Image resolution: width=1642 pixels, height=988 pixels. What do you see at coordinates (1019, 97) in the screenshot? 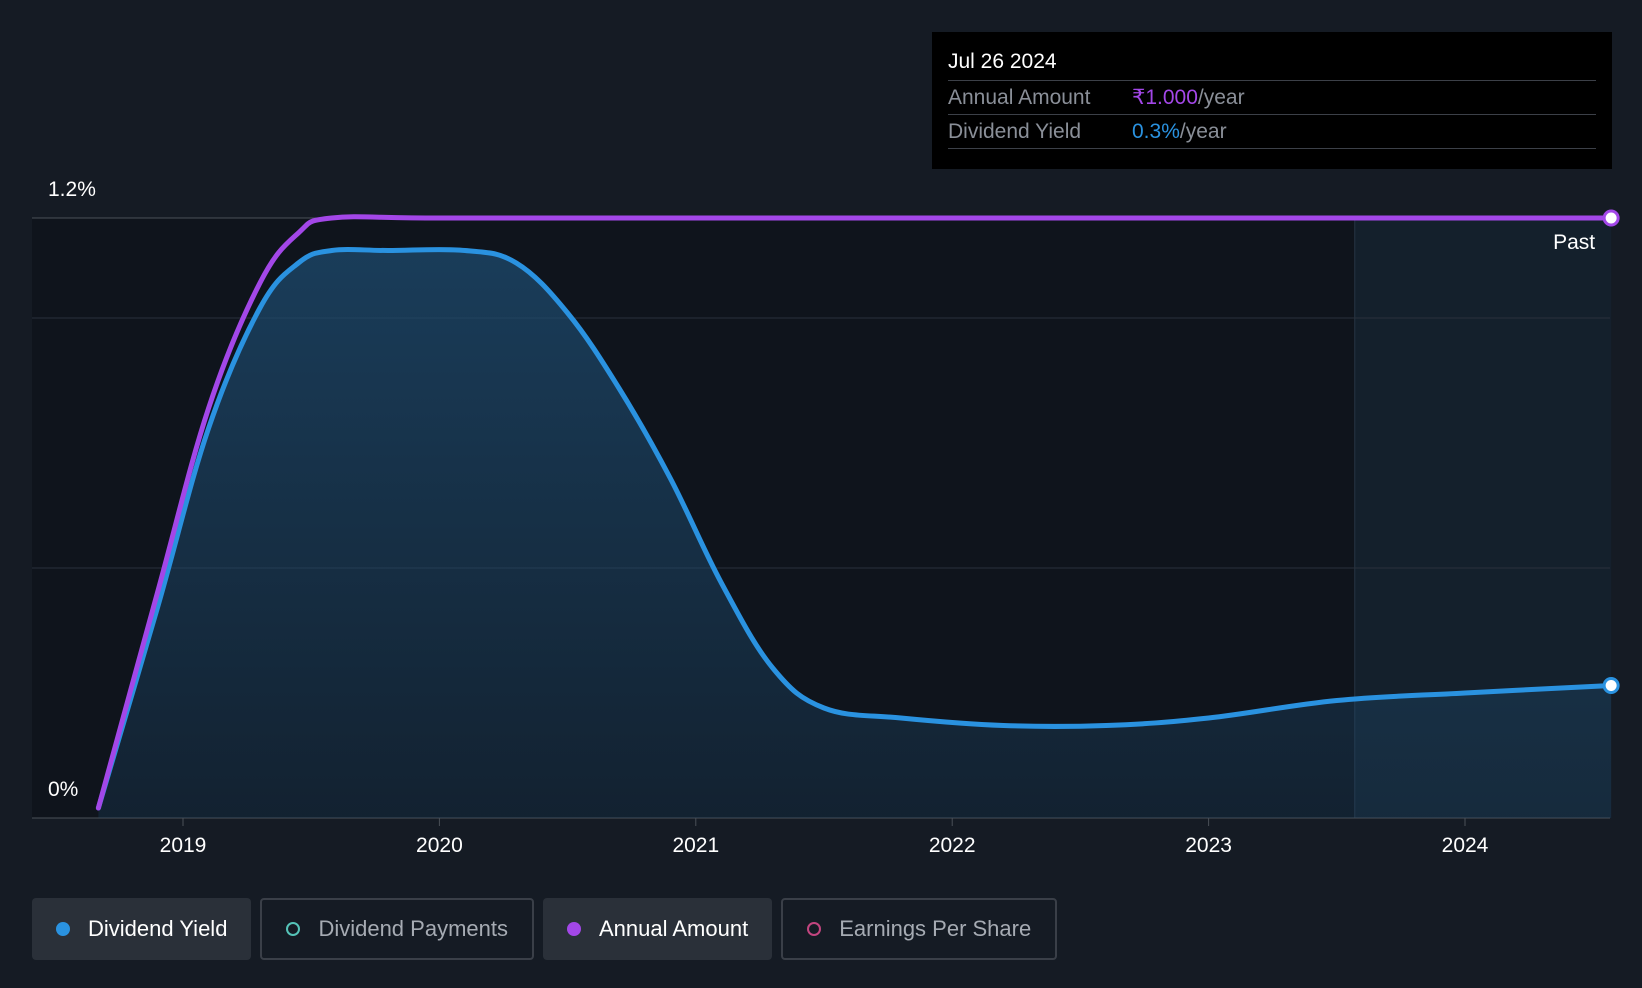
I see `tooltip-label: Annual Amount` at bounding box center [1019, 97].